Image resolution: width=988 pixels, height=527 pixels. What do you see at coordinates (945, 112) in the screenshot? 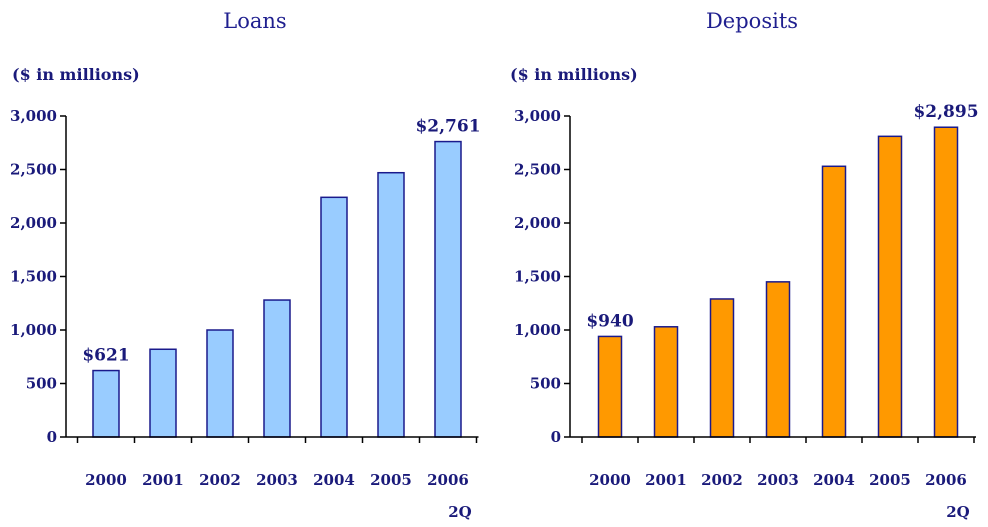
I see `data-label-2006: $2,895` at bounding box center [945, 112].